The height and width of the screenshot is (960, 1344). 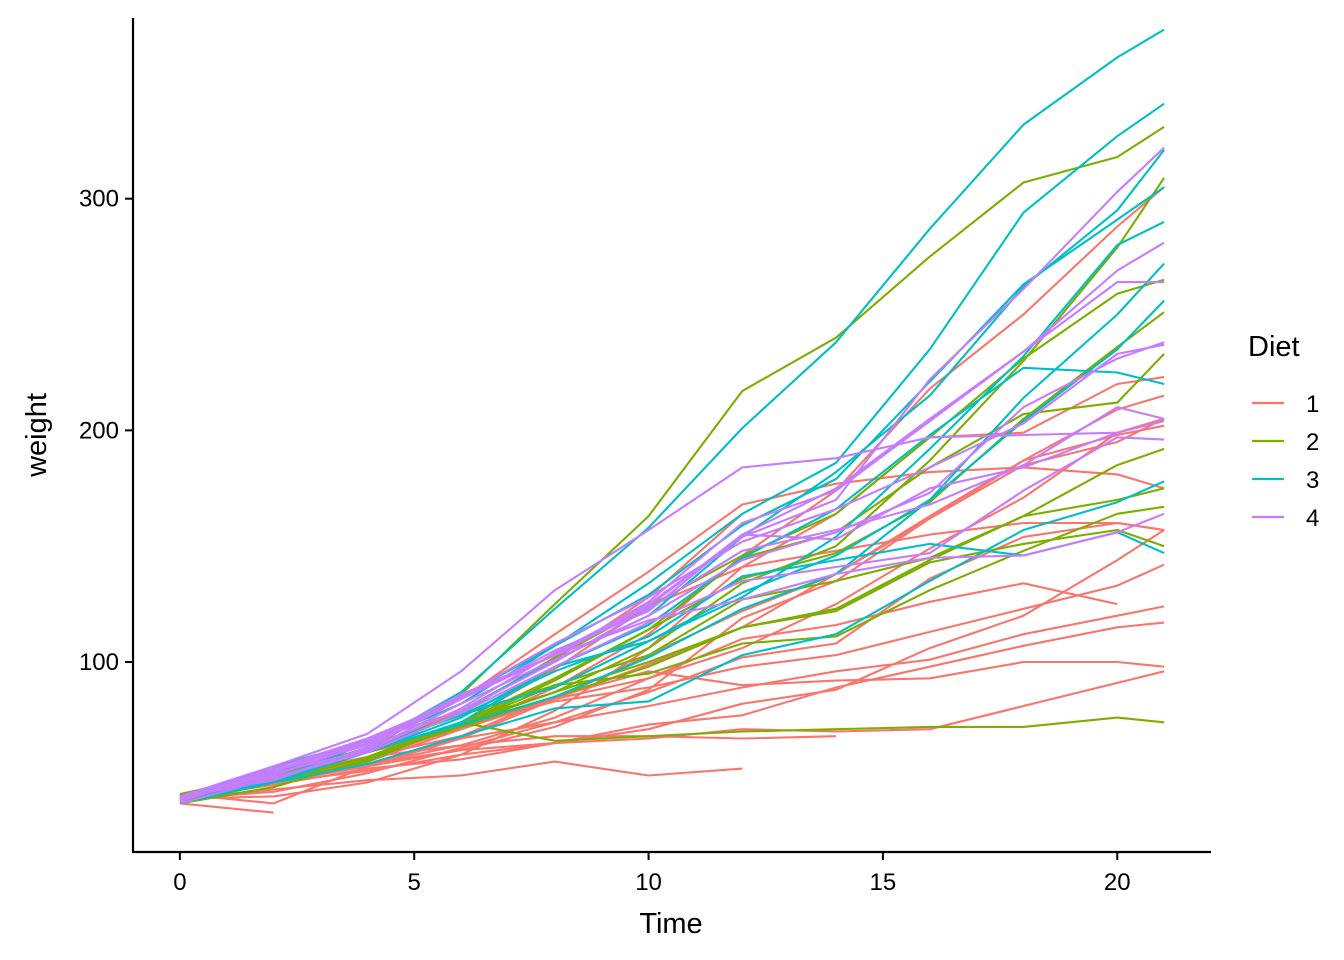 What do you see at coordinates (37, 435) in the screenshot?
I see `y-axis-title: weight` at bounding box center [37, 435].